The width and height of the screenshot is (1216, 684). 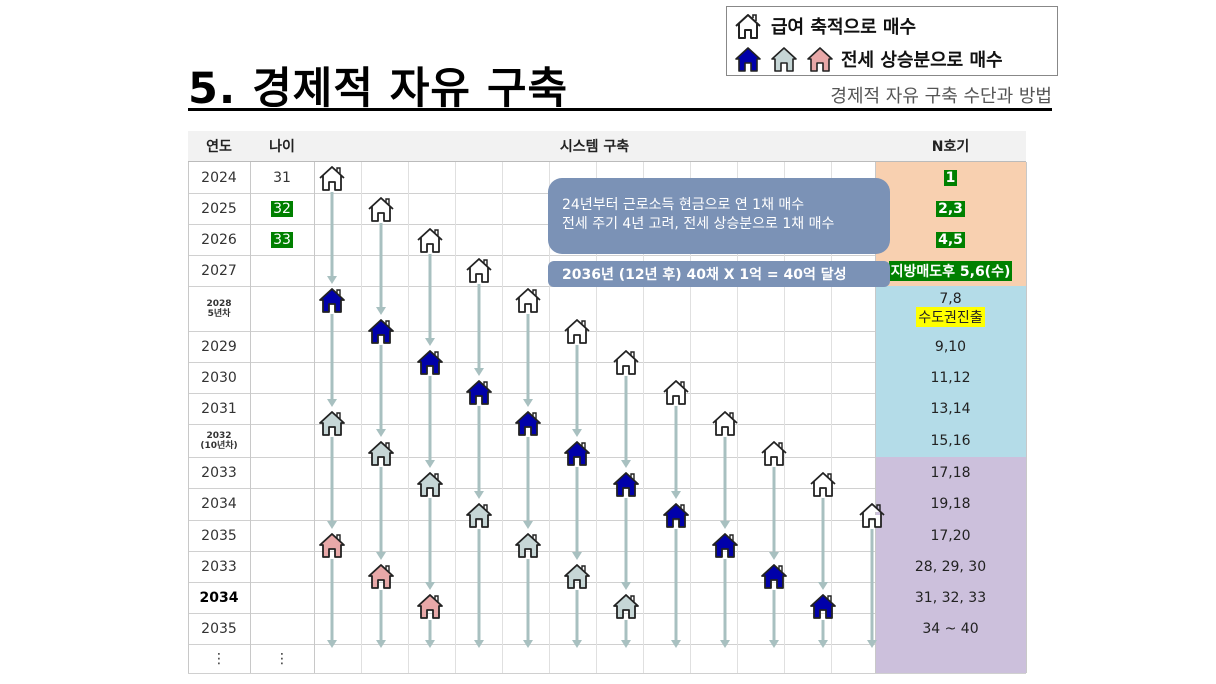 I want to click on n-cell, so click(x=950, y=658).